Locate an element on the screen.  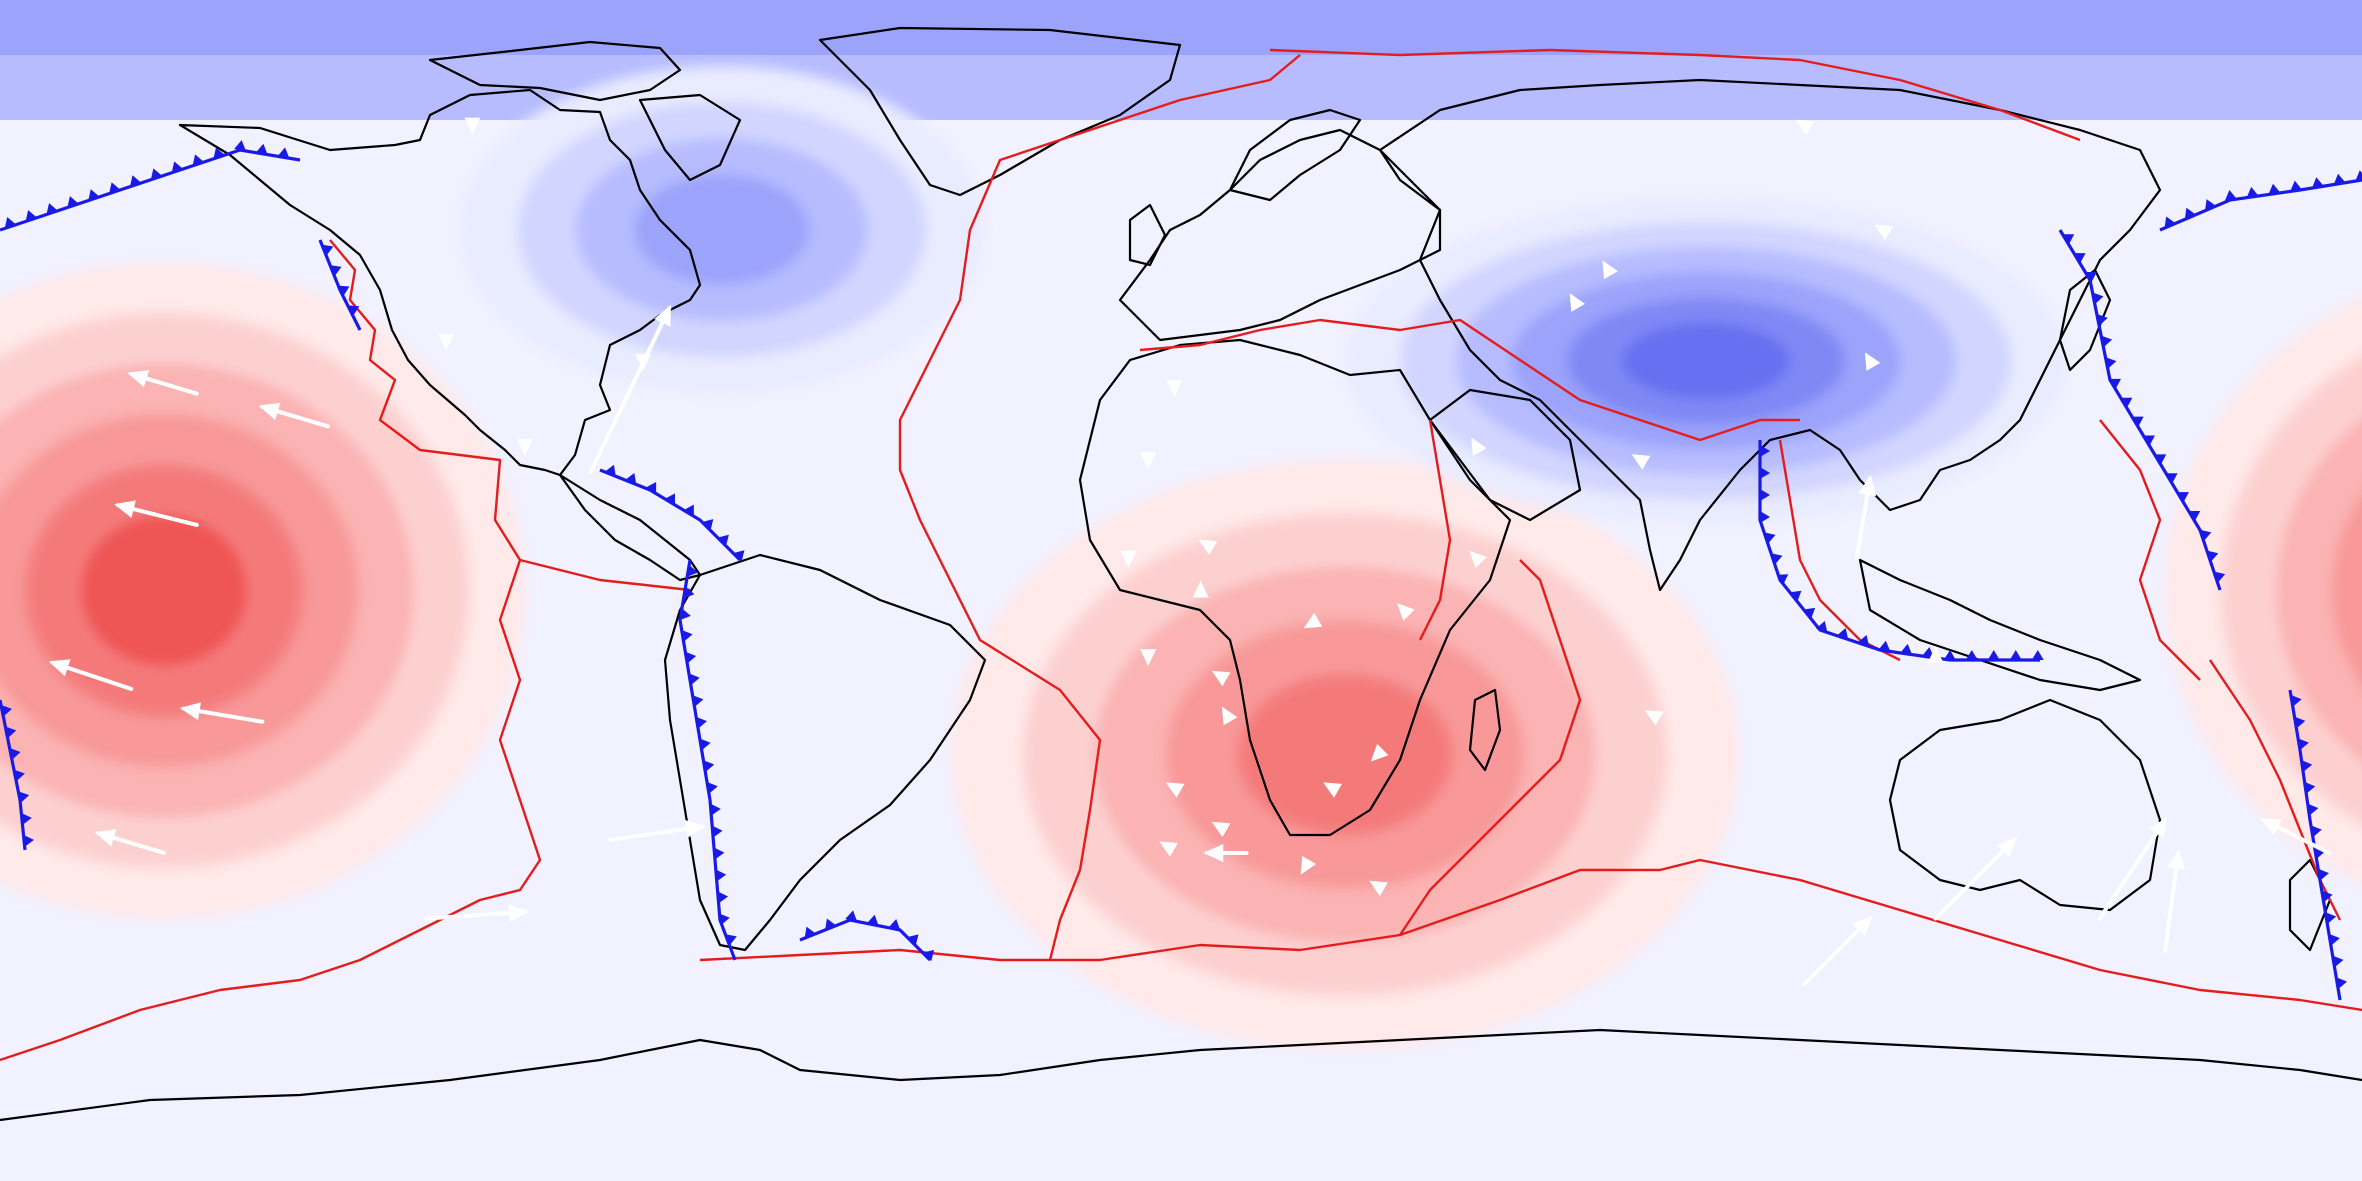
coastline-new-zealand is located at coordinates (2310, 905).